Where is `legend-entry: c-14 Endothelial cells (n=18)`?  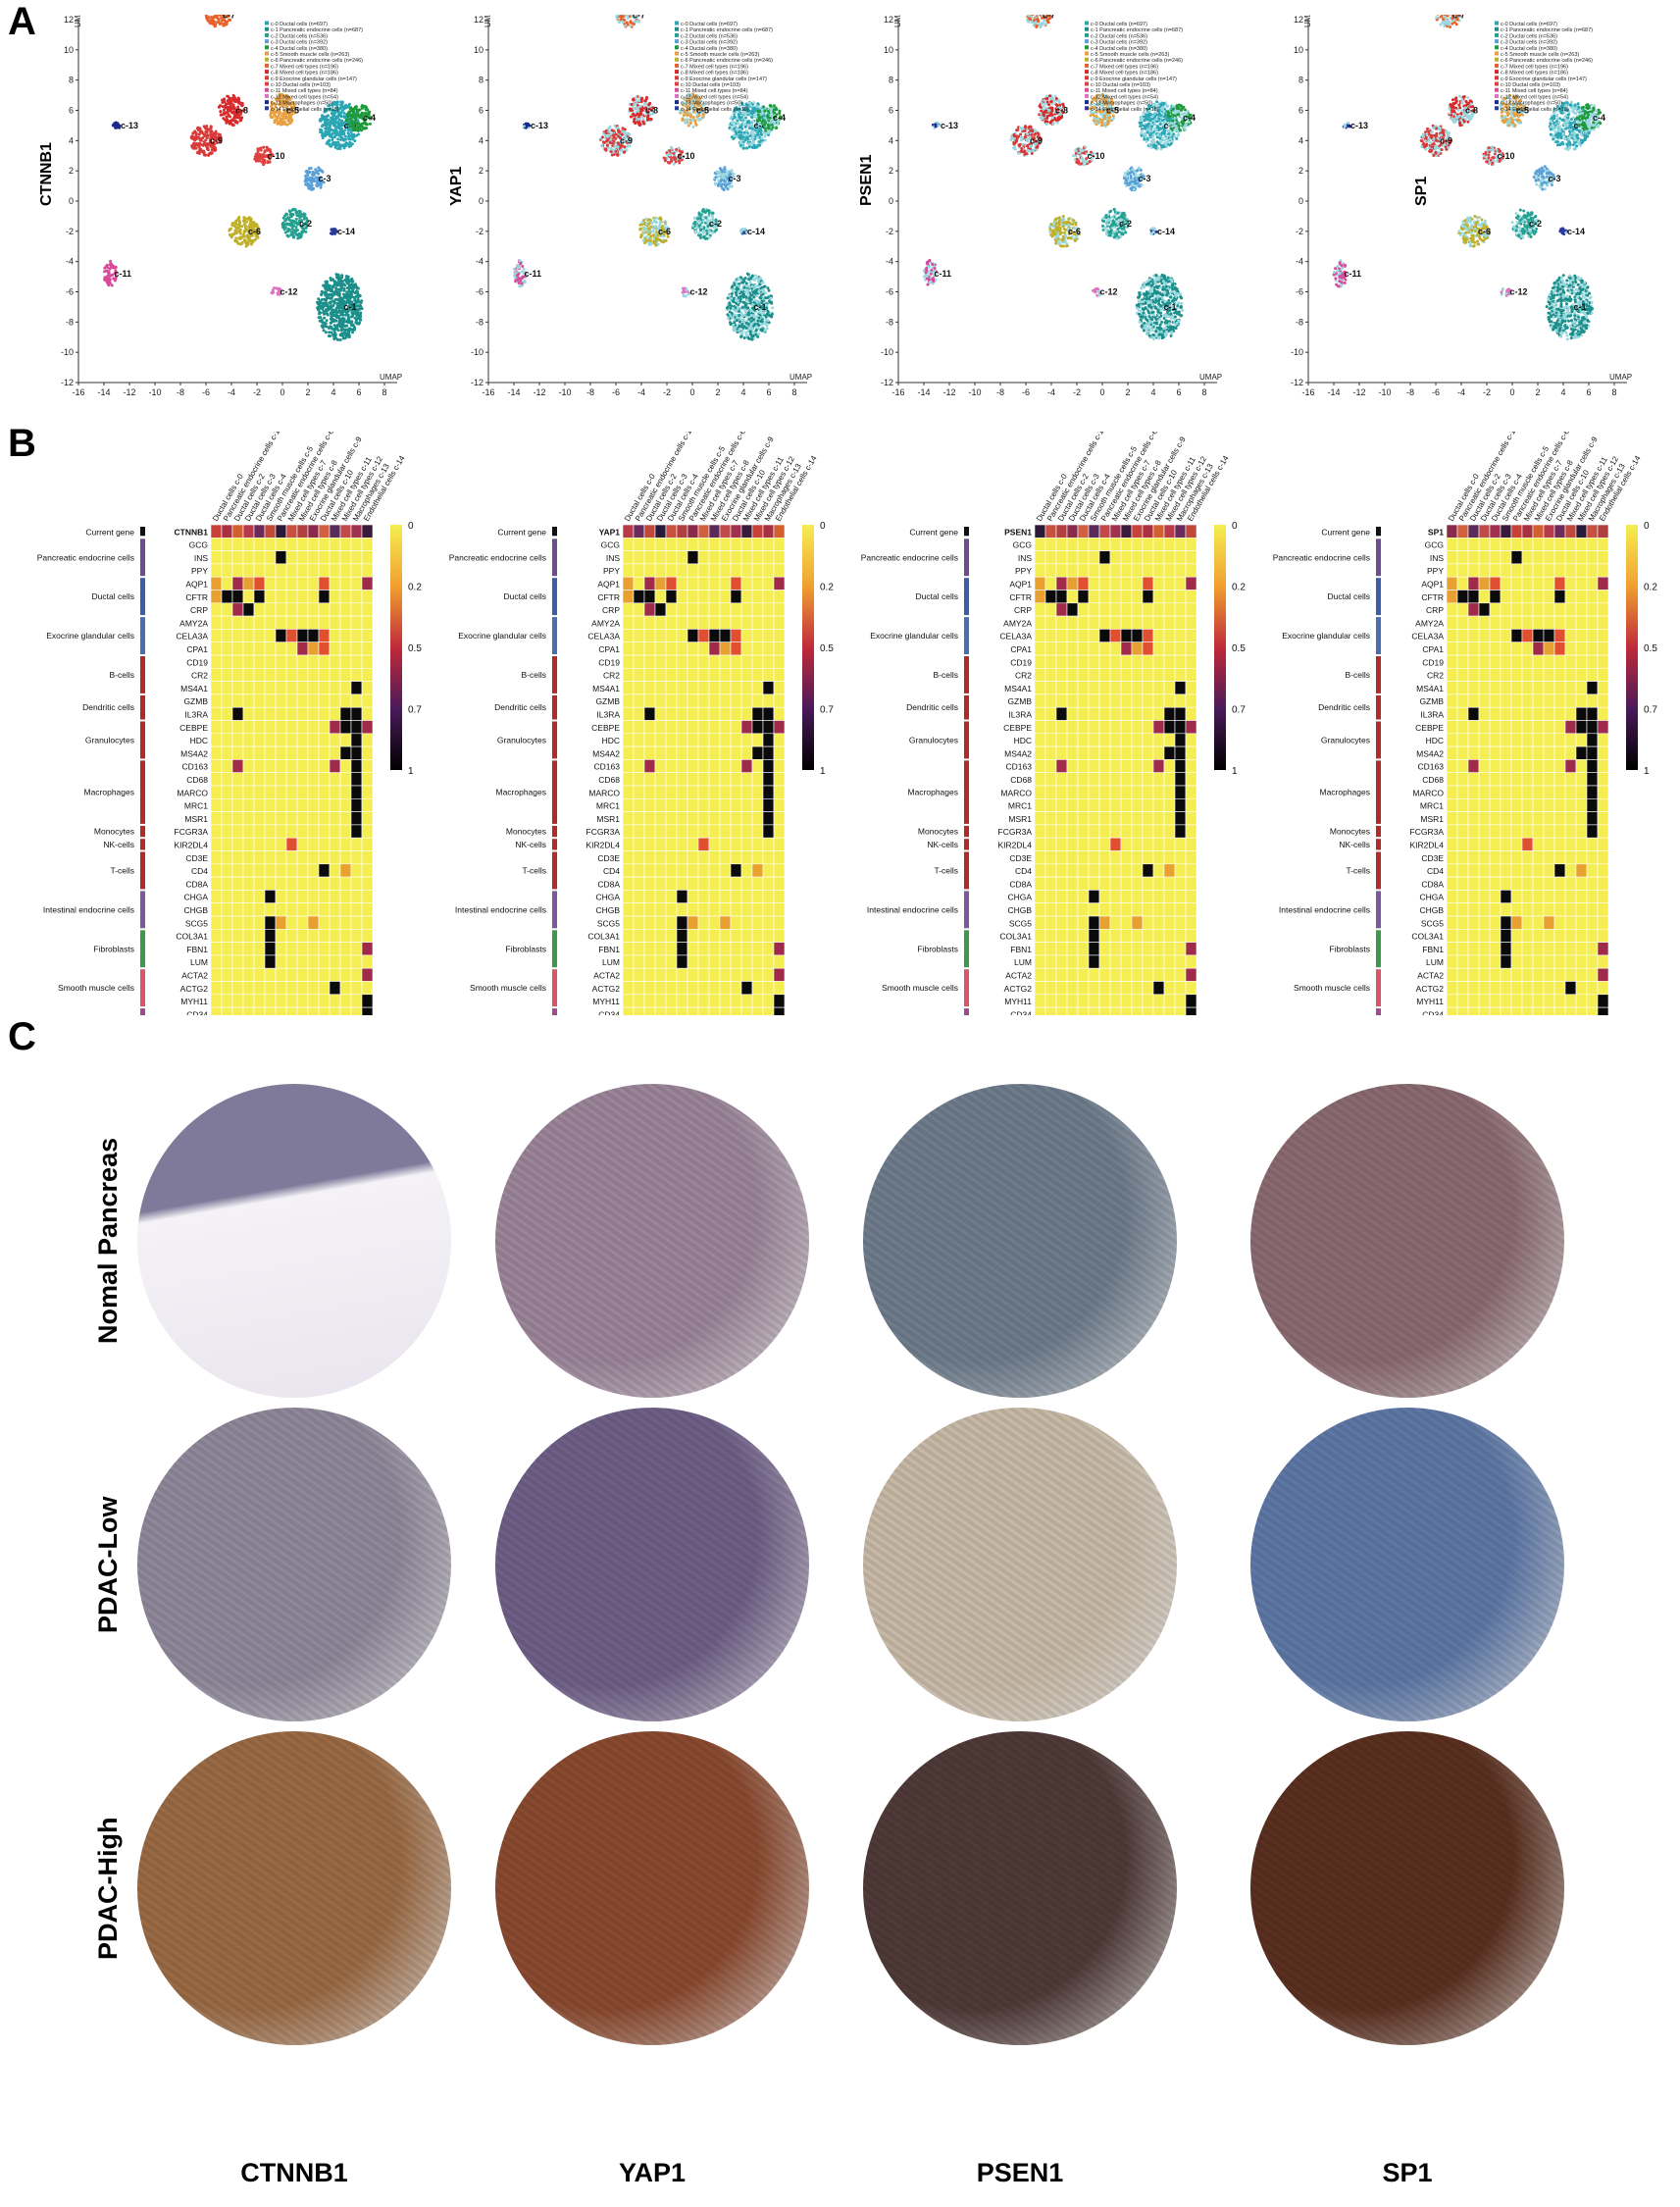 legend-entry: c-14 Endothelial cells (n=18) is located at coordinates (305, 110).